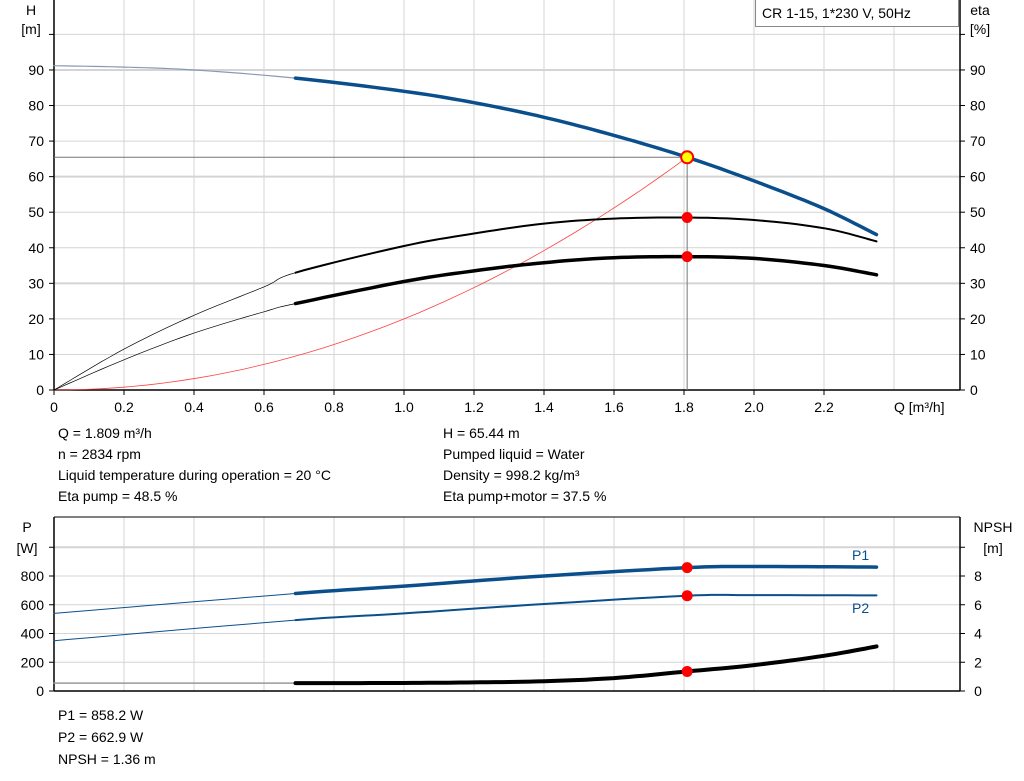  I want to click on p2-curve, so click(586, 607).